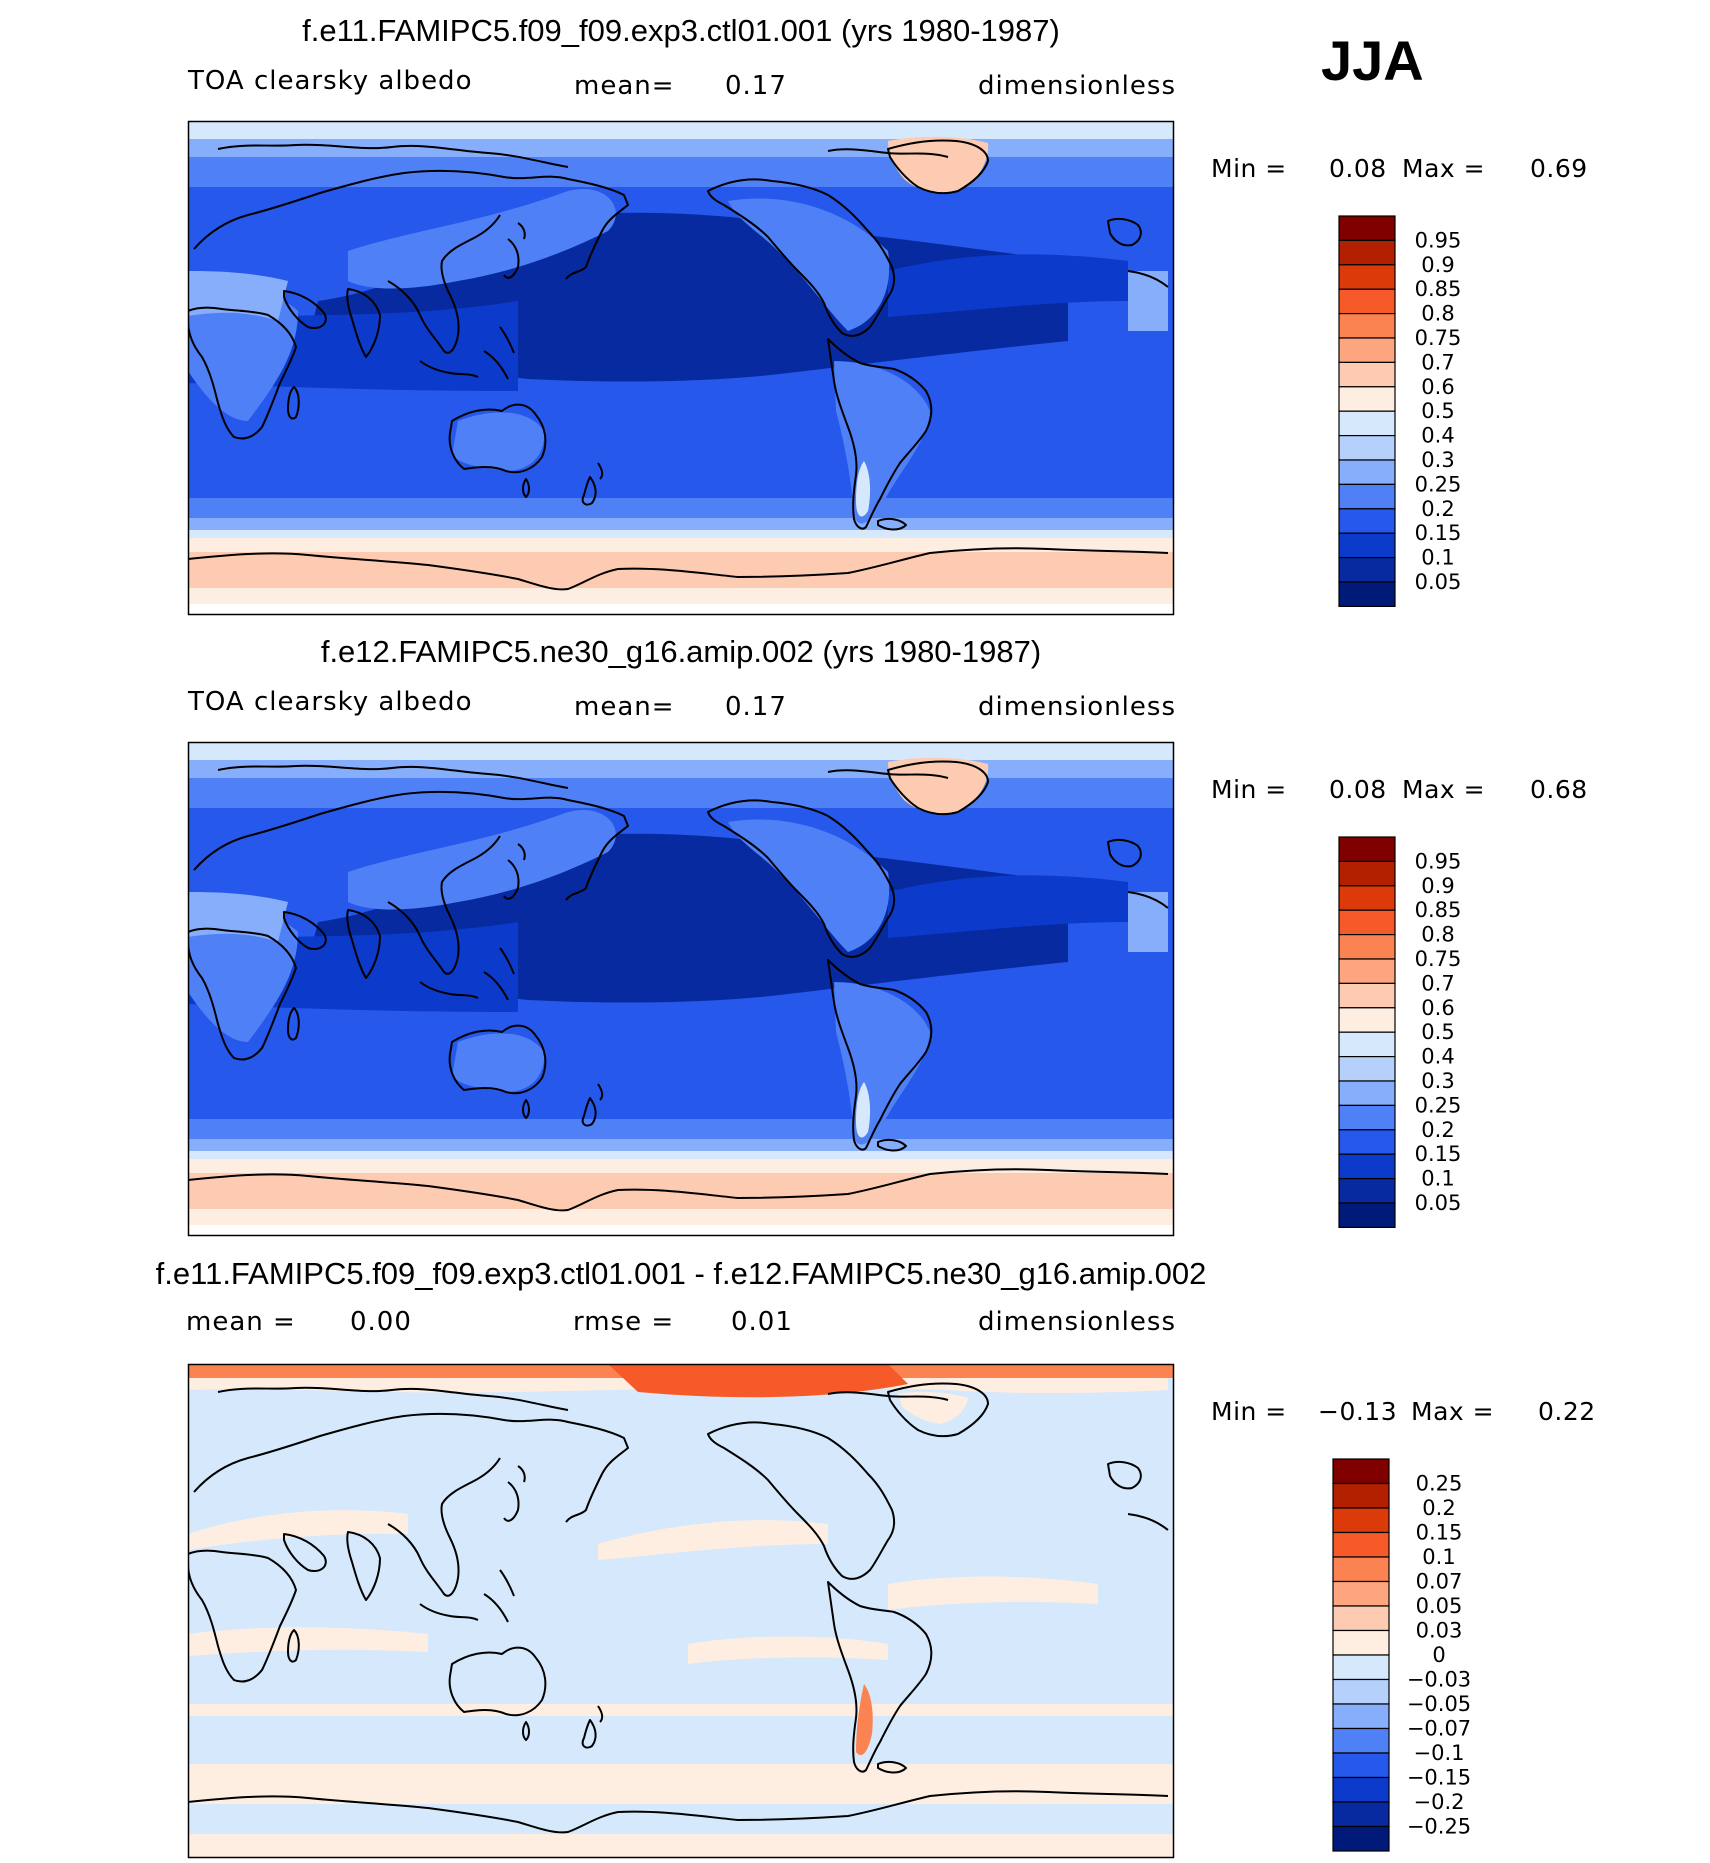  I want to click on colorbar-tick-label: 0.03, so click(1439, 1631).